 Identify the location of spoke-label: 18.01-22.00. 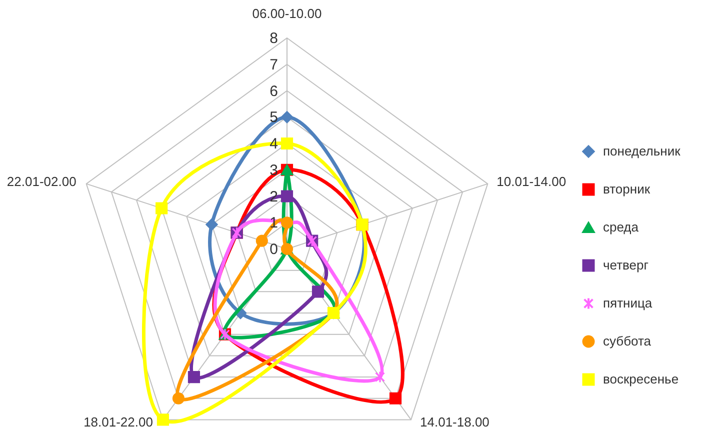
(118, 422).